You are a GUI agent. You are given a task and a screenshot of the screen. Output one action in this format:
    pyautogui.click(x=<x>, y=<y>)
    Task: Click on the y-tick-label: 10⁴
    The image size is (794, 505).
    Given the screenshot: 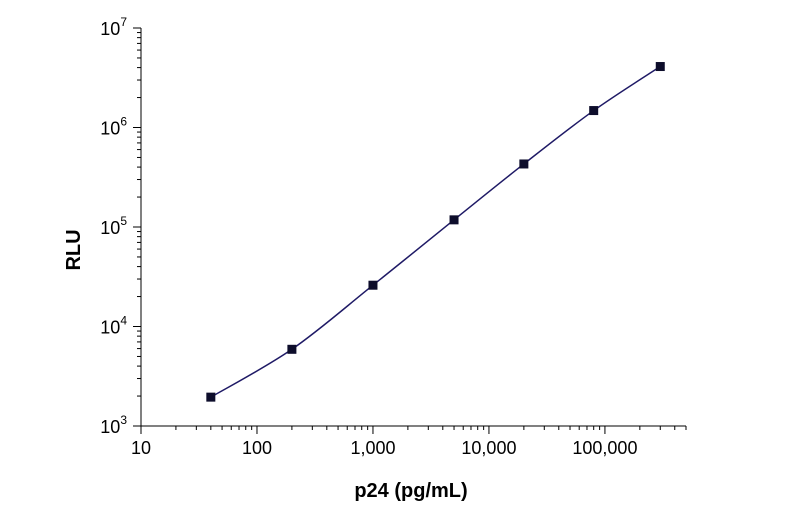 What is the action you would take?
    pyautogui.click(x=113, y=326)
    